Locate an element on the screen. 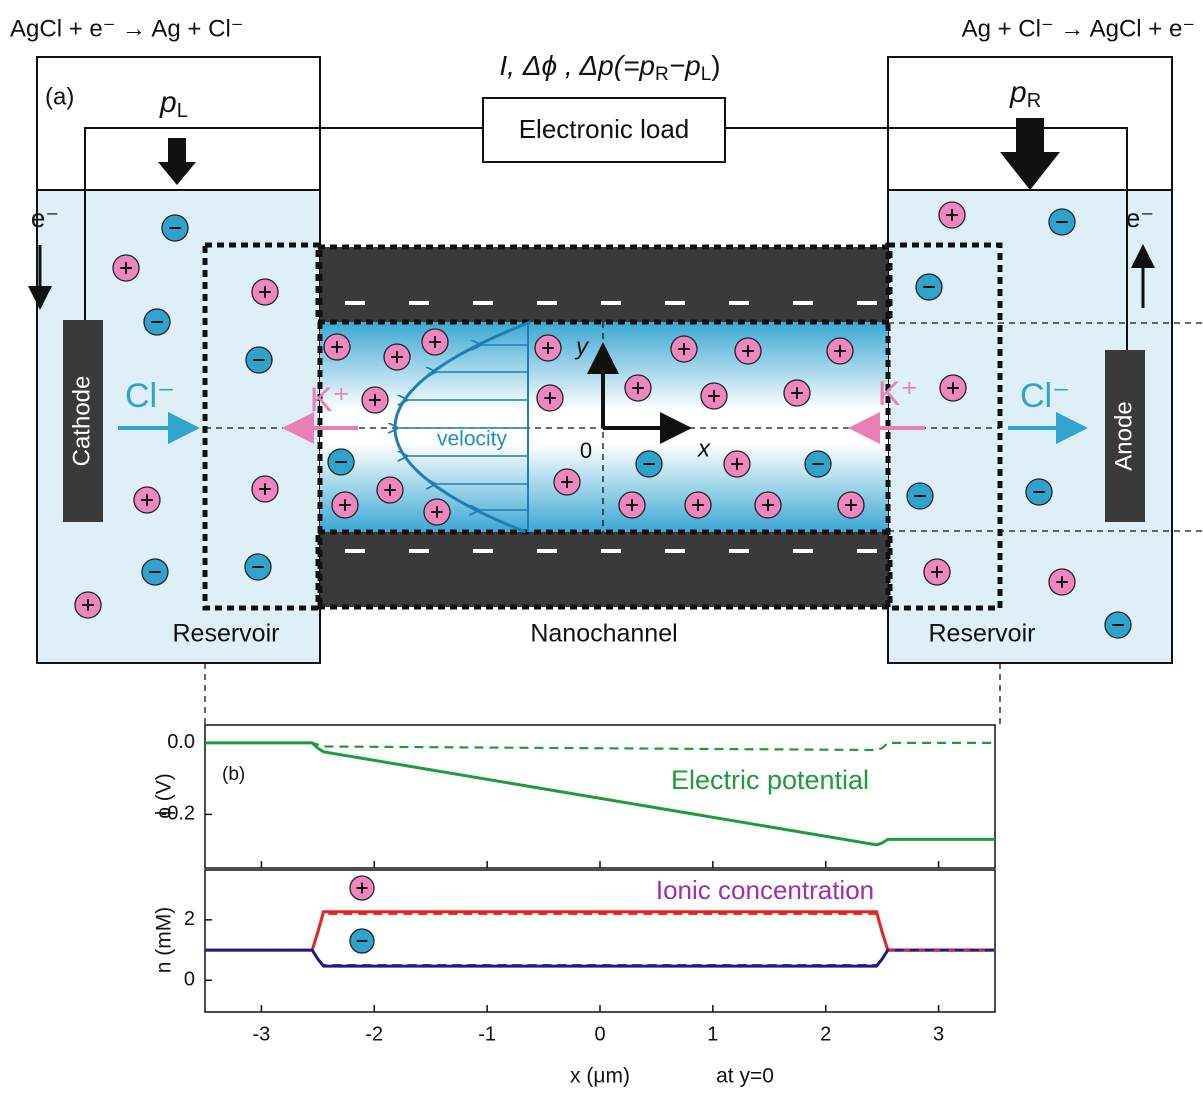 The width and height of the screenshot is (1203, 1094). cathode-electrode is located at coordinates (83, 421).